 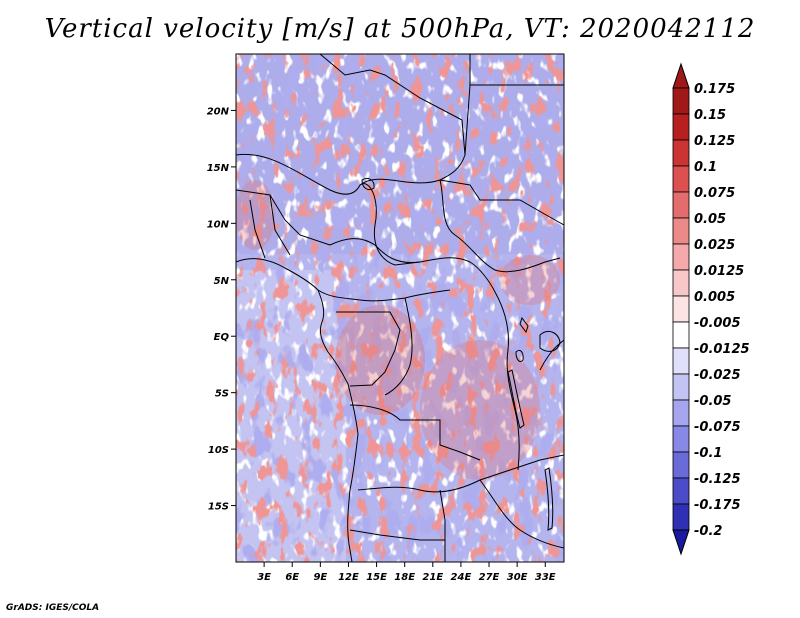 What do you see at coordinates (461, 577) in the screenshot?
I see `longitude-tick-label: 24E` at bounding box center [461, 577].